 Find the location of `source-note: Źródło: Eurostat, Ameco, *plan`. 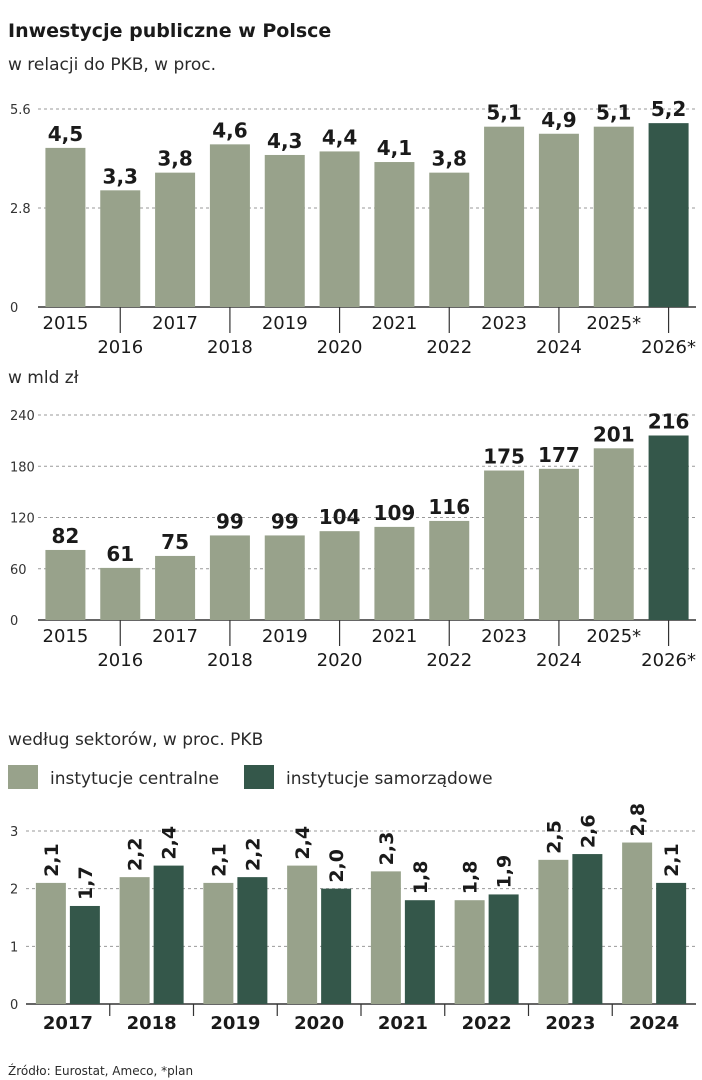

source-note: Źródło: Eurostat, Ameco, *plan is located at coordinates (100, 1070).